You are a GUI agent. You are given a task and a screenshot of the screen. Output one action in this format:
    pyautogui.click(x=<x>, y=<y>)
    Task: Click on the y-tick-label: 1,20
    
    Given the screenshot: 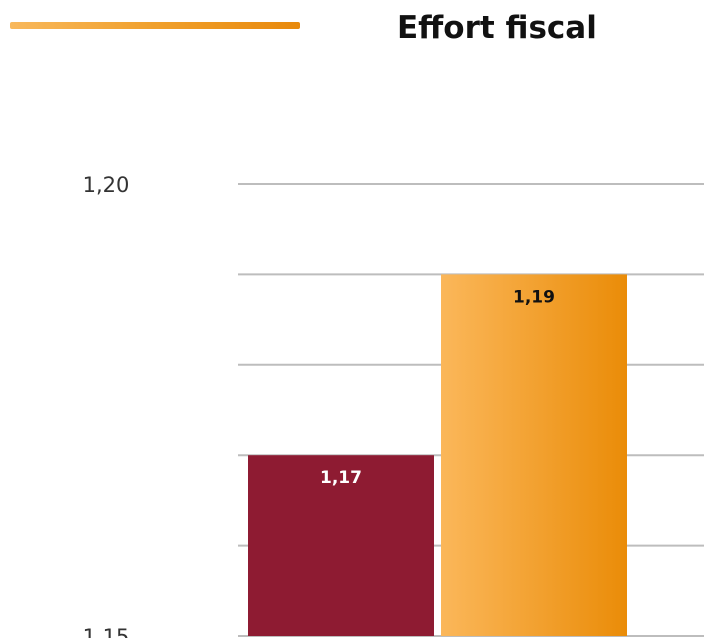 What is the action you would take?
    pyautogui.click(x=106, y=185)
    